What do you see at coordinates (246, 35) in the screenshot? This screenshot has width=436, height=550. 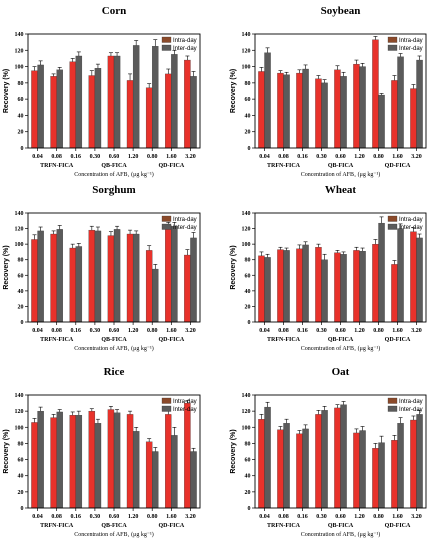 I see `y-tick-label: 140` at bounding box center [246, 35].